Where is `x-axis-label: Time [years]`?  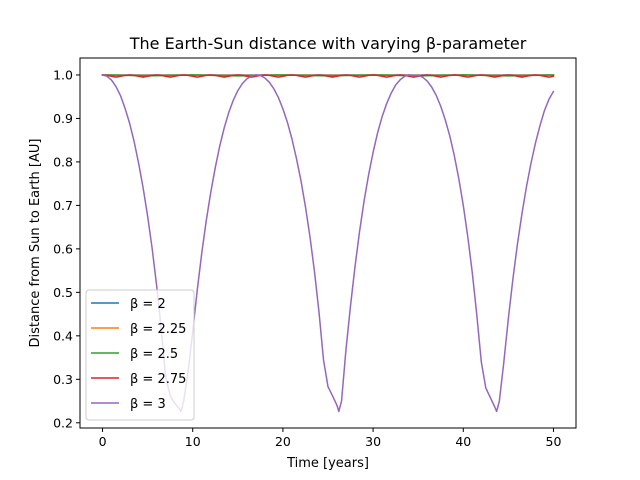 x-axis-label: Time [years] is located at coordinates (327, 463).